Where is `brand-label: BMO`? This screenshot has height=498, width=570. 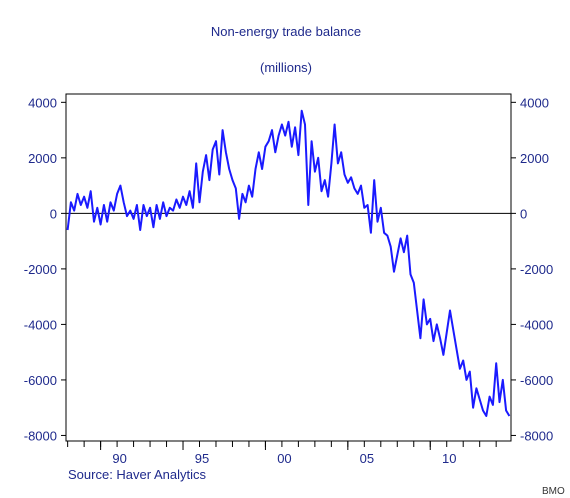 brand-label: BMO is located at coordinates (553, 491).